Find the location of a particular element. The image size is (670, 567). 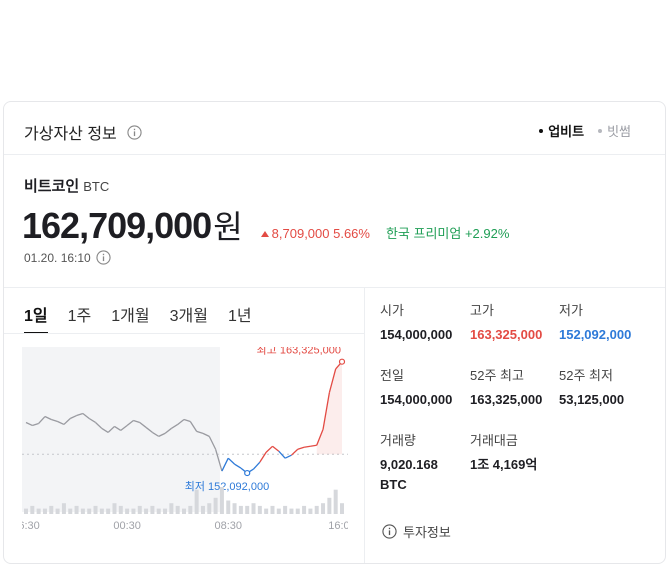

coin-name: 비트코인 is located at coordinates (52, 186).